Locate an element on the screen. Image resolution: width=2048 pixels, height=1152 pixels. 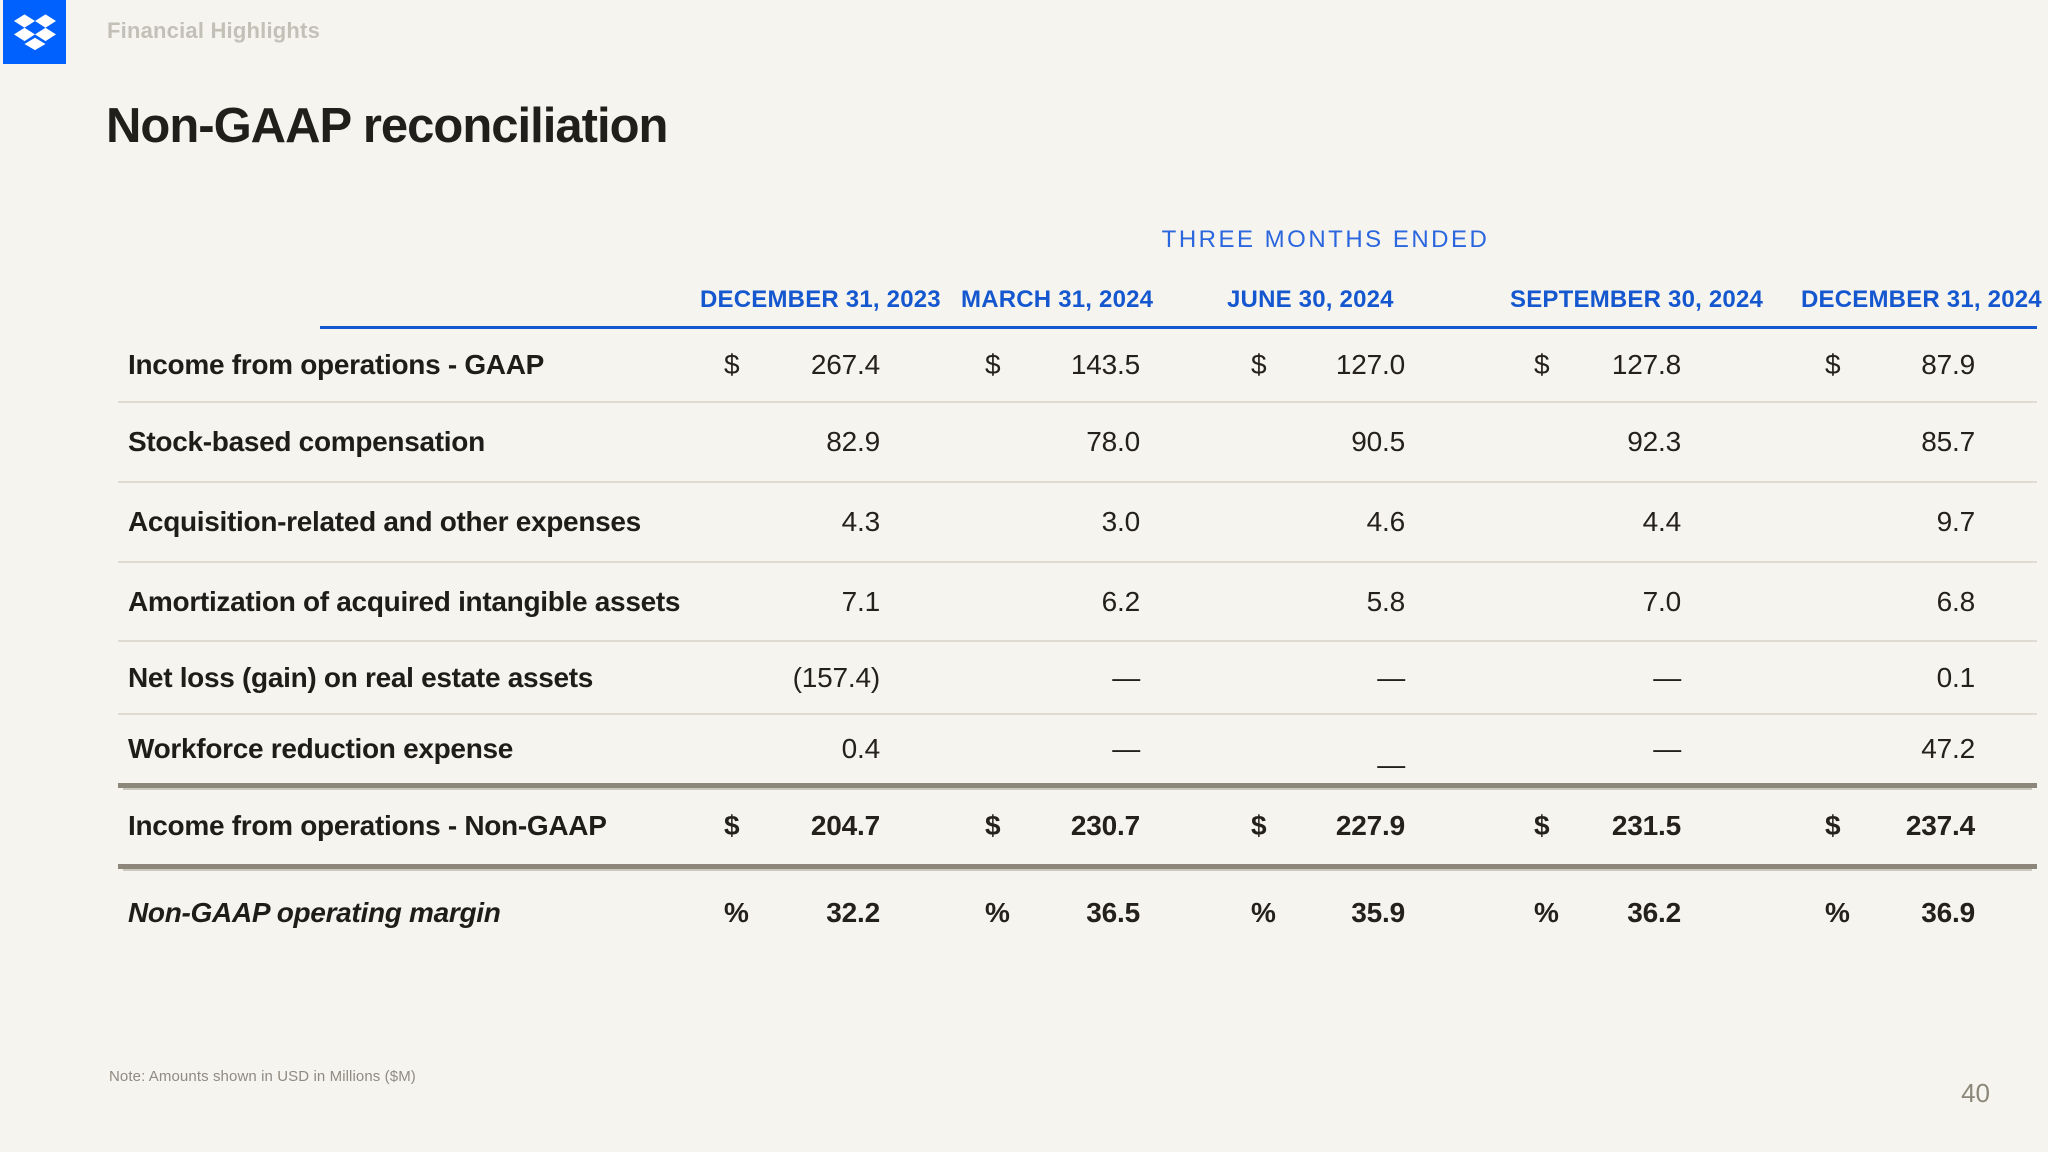
cell-value: 4.3 is located at coordinates (861, 521).